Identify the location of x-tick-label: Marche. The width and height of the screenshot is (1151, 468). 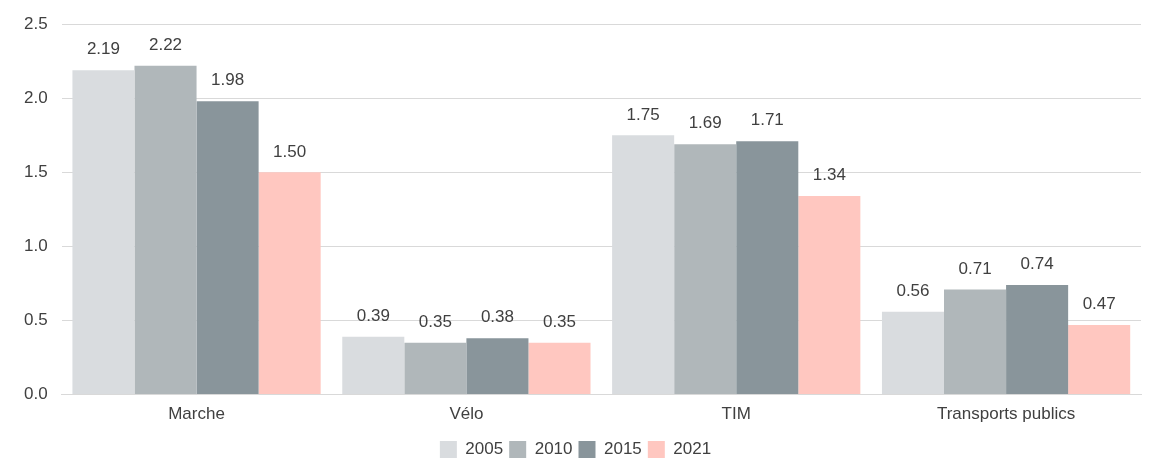
(196, 414).